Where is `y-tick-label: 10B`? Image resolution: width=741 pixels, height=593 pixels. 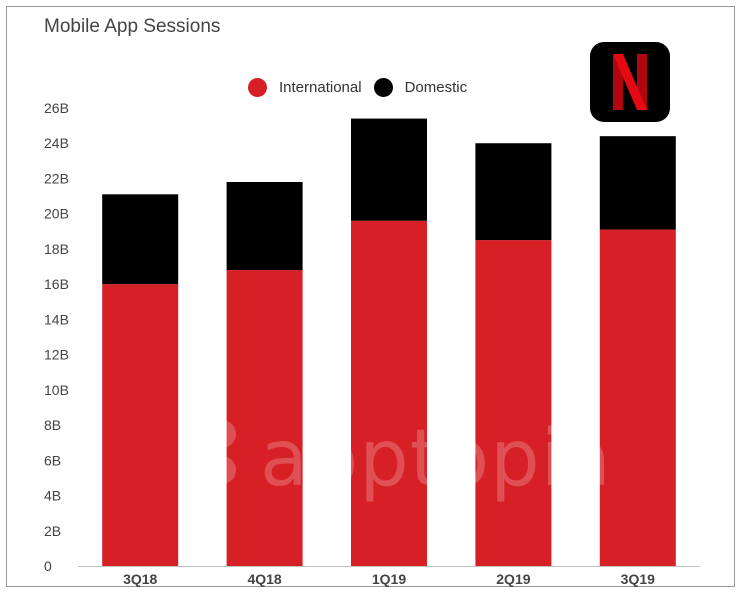 y-tick-label: 10B is located at coordinates (56, 390).